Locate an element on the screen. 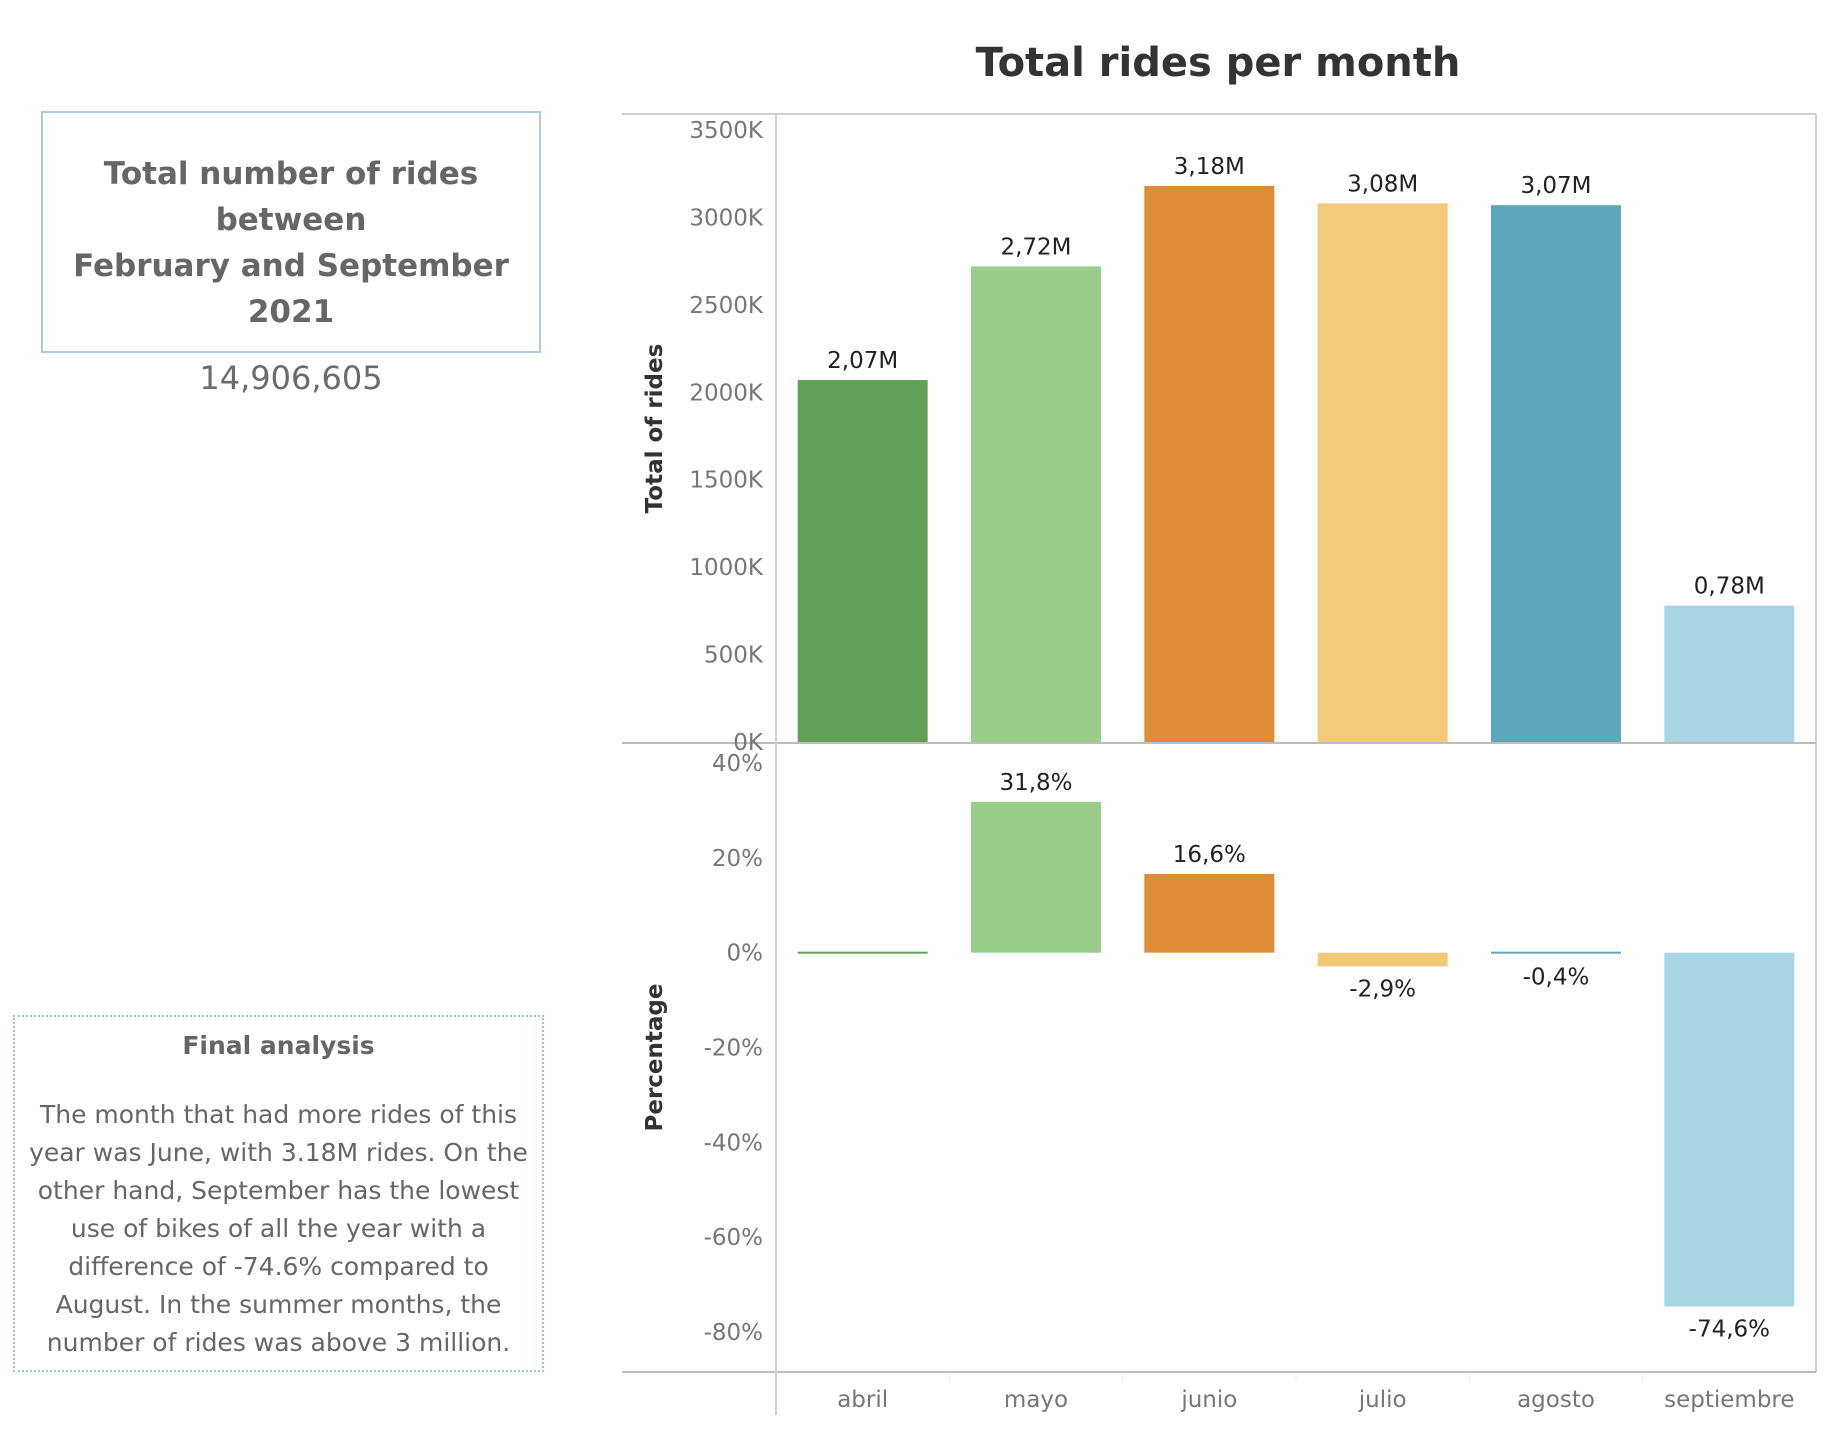 The image size is (1836, 1454). y-tick-label: 2000K is located at coordinates (726, 393).